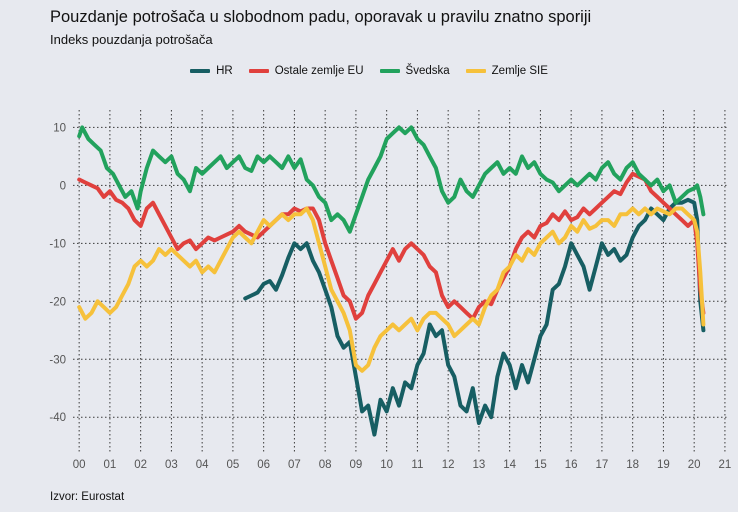 The height and width of the screenshot is (512, 738). Describe the element at coordinates (427, 71) in the screenshot. I see `legend-label-svedska: Švedska` at that location.